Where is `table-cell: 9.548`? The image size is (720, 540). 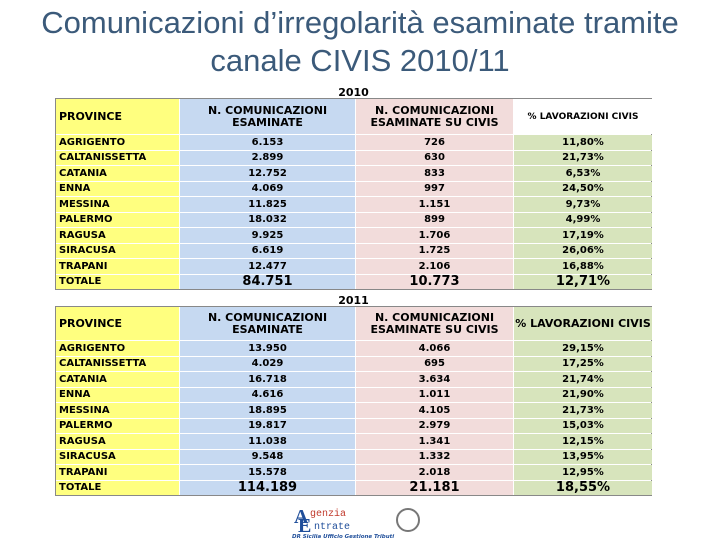 table-cell: 9.548 is located at coordinates (267, 456).